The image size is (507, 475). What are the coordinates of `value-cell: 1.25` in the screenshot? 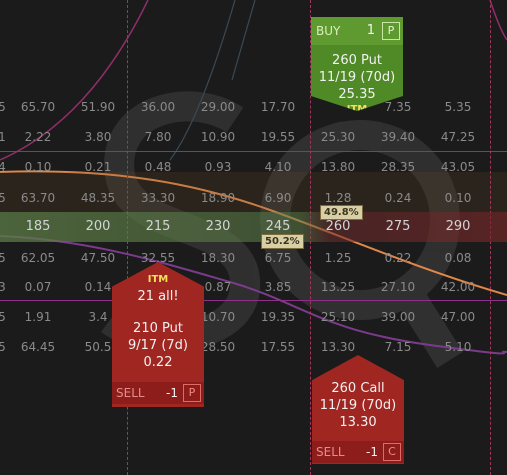 It's located at (338, 258).